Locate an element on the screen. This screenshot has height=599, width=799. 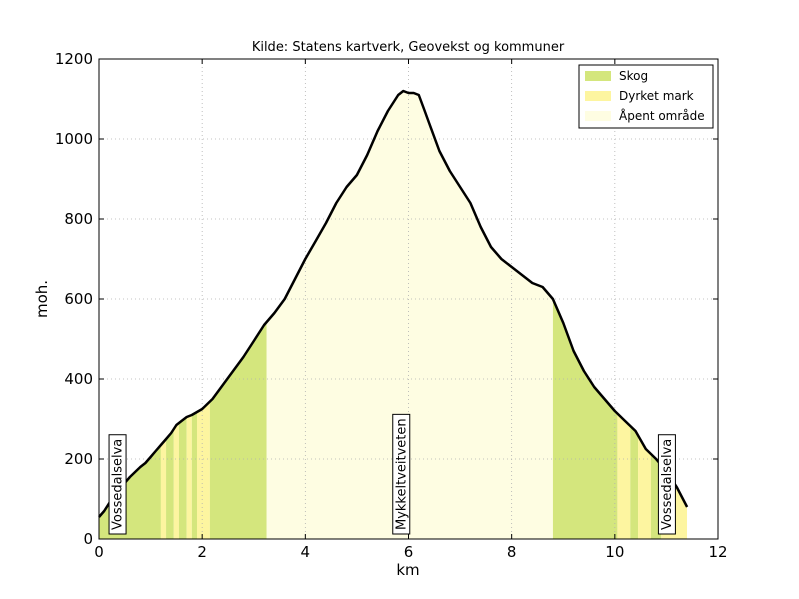
annotation-label: Mykkeltveitveten is located at coordinates (401, 474).